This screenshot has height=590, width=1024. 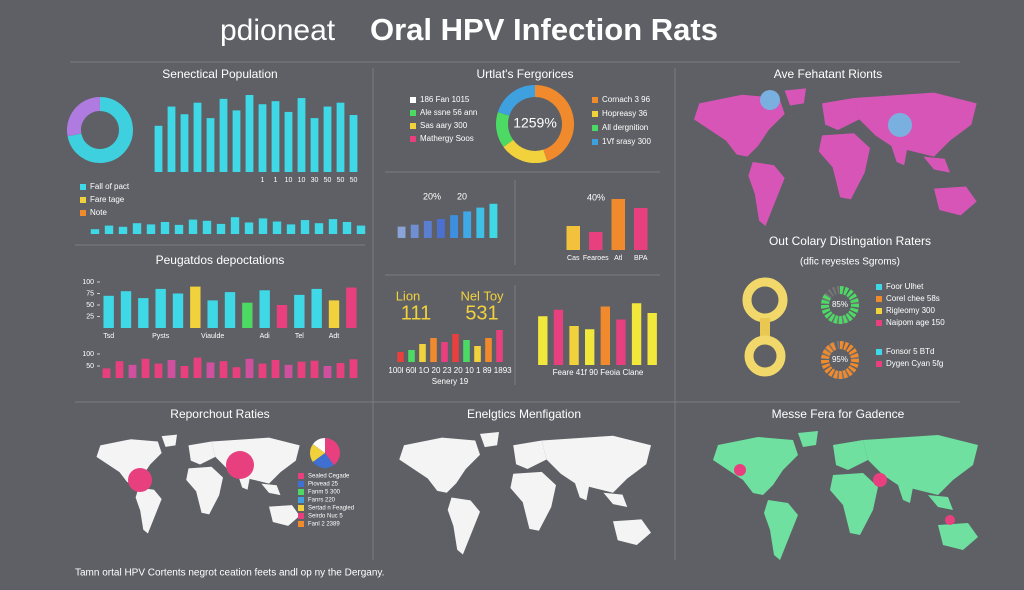 What do you see at coordinates (107, 199) in the screenshot?
I see `legend-label: Fare tage` at bounding box center [107, 199].